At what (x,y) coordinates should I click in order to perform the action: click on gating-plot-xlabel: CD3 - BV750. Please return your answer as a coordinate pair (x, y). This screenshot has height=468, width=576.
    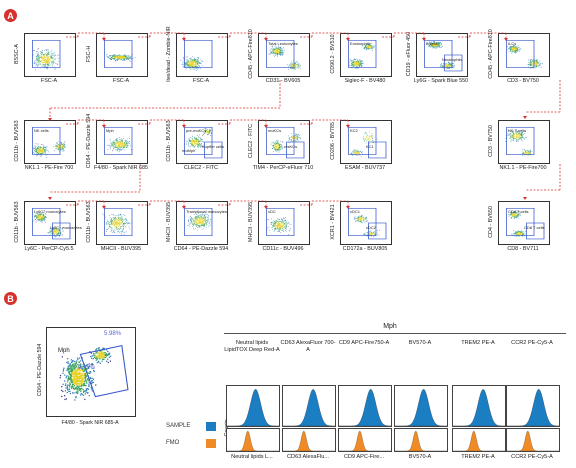
    Looking at the image, I should click on (523, 81).